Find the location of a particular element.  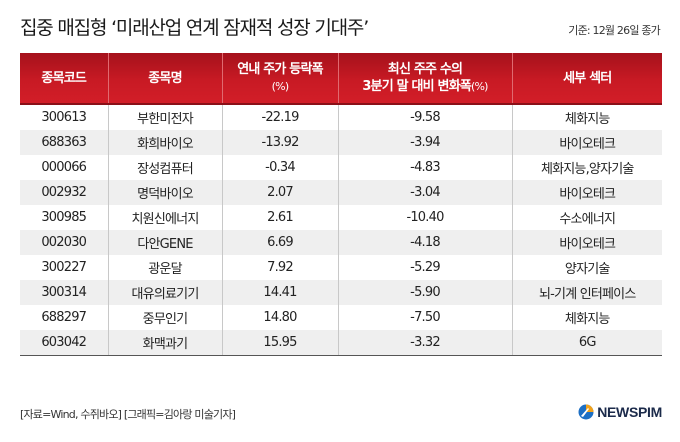

cell-holder-change: -3.94 is located at coordinates (425, 142).